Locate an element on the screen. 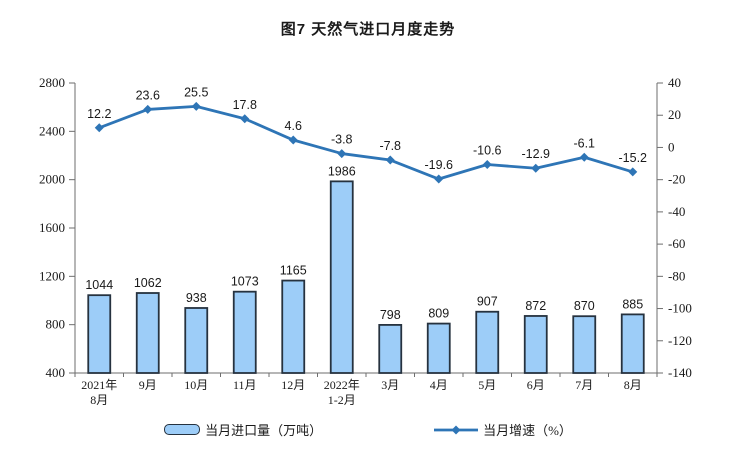  bar-value-label: 872 is located at coordinates (535, 306).